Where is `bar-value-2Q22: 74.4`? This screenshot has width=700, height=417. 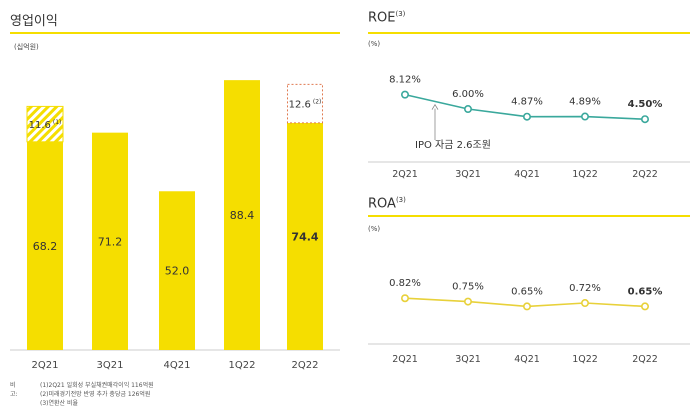
bar-value-2Q22: 74.4 is located at coordinates (304, 236).